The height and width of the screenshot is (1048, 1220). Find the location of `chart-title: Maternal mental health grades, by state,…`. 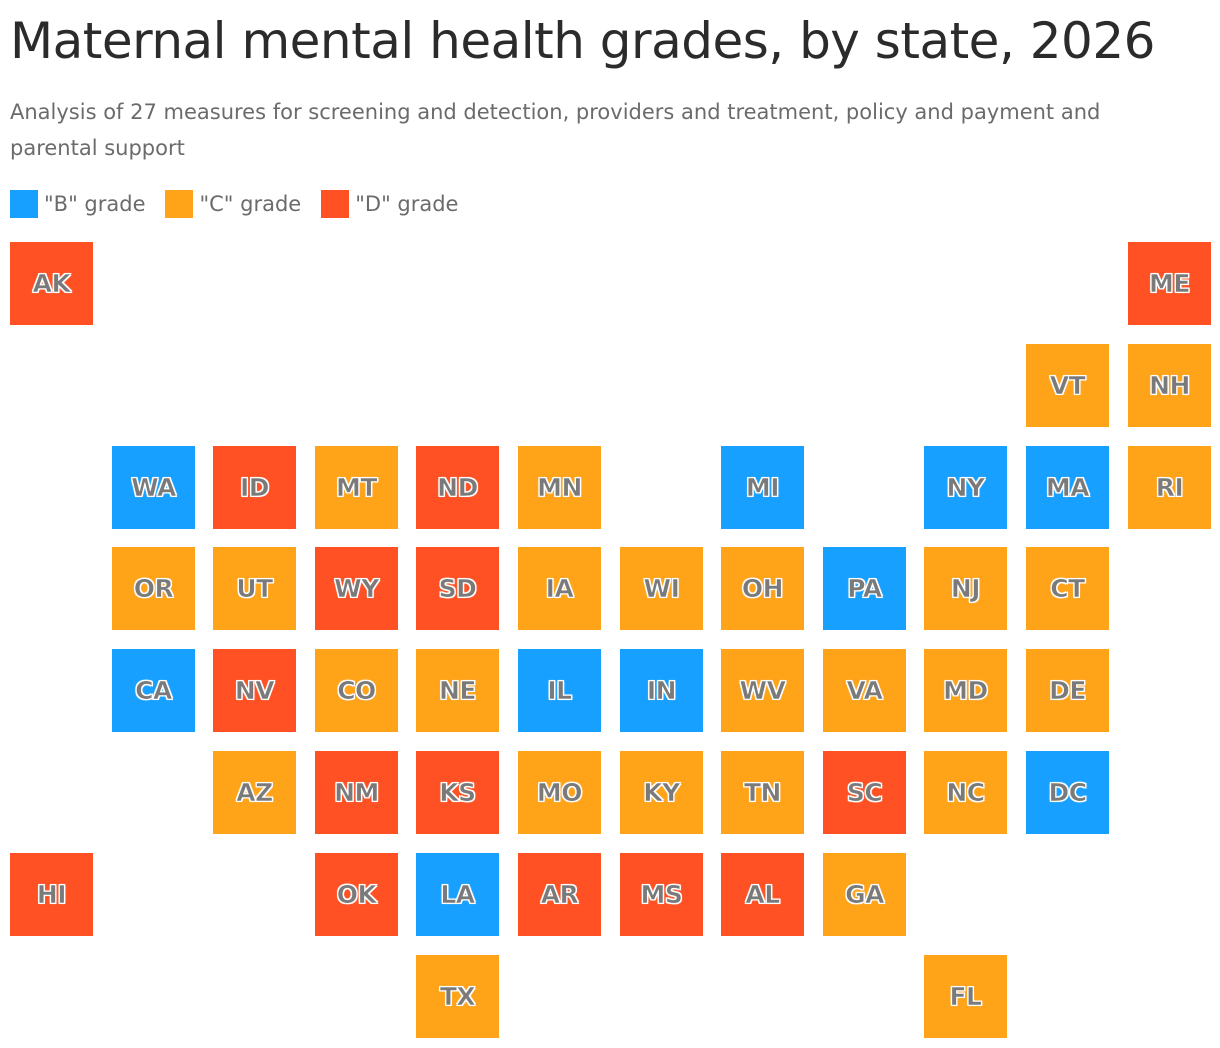

chart-title: Maternal mental health grades, by state,… is located at coordinates (582, 41).